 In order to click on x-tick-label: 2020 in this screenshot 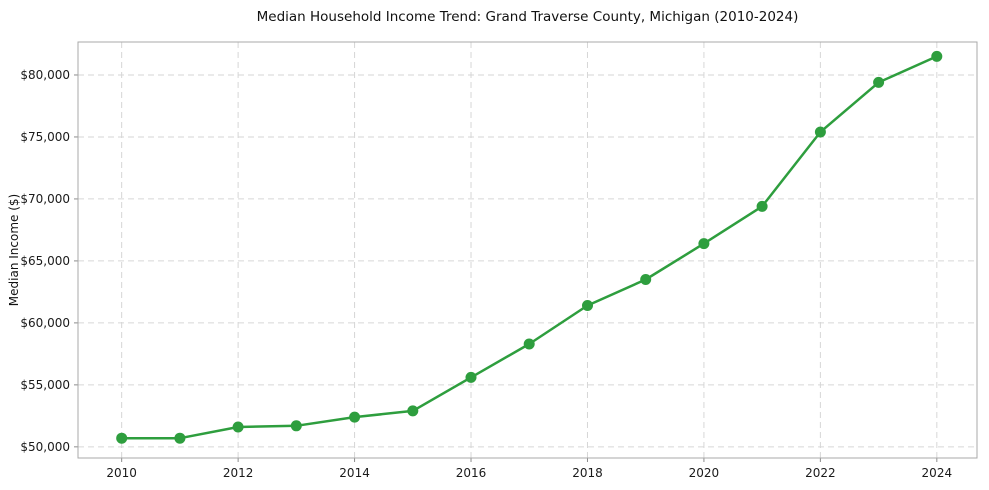, I will do `click(704, 473)`.